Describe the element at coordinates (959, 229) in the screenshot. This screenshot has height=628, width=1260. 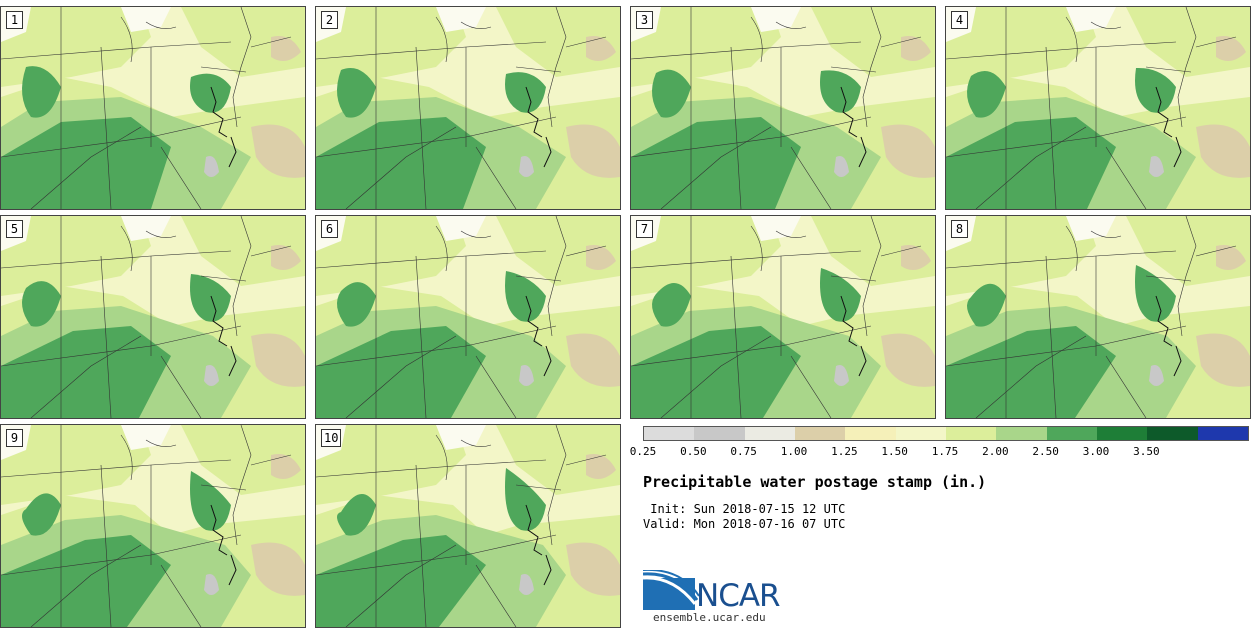
I see `member-number: 8` at that location.